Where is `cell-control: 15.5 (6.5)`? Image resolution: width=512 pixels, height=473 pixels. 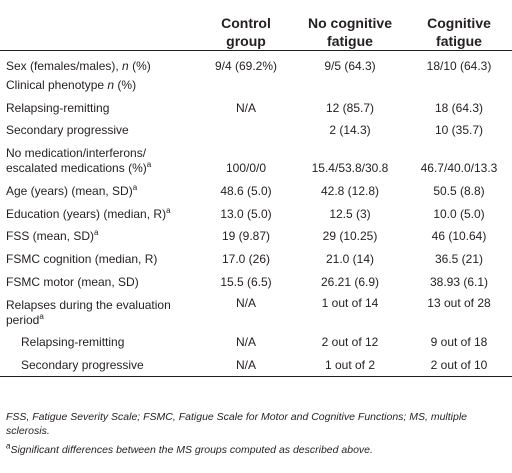 cell-control: 15.5 (6.5) is located at coordinates (246, 281).